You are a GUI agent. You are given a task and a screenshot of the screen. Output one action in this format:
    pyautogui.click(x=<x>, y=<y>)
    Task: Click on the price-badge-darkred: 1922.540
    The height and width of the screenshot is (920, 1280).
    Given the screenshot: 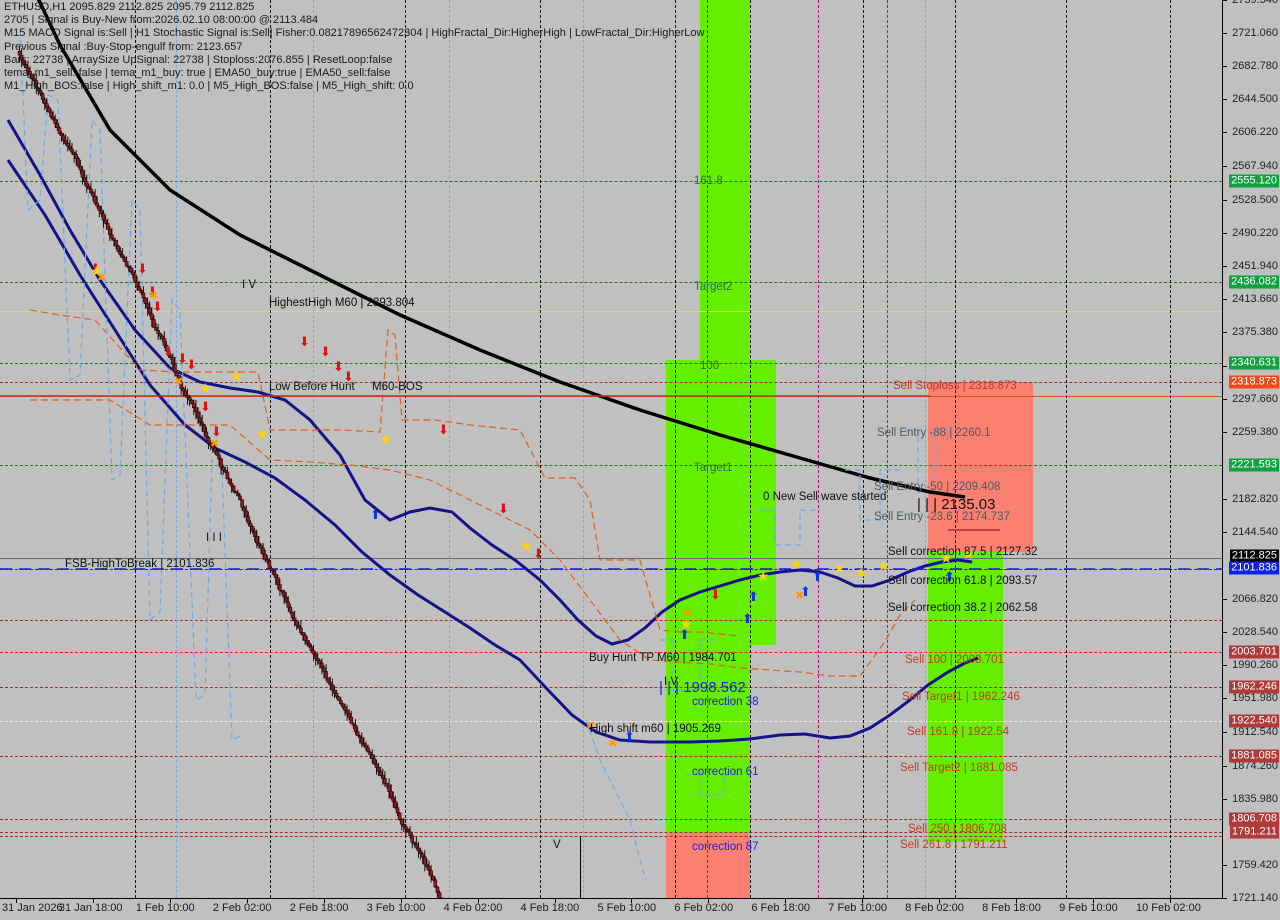 What is the action you would take?
    pyautogui.click(x=1254, y=721)
    